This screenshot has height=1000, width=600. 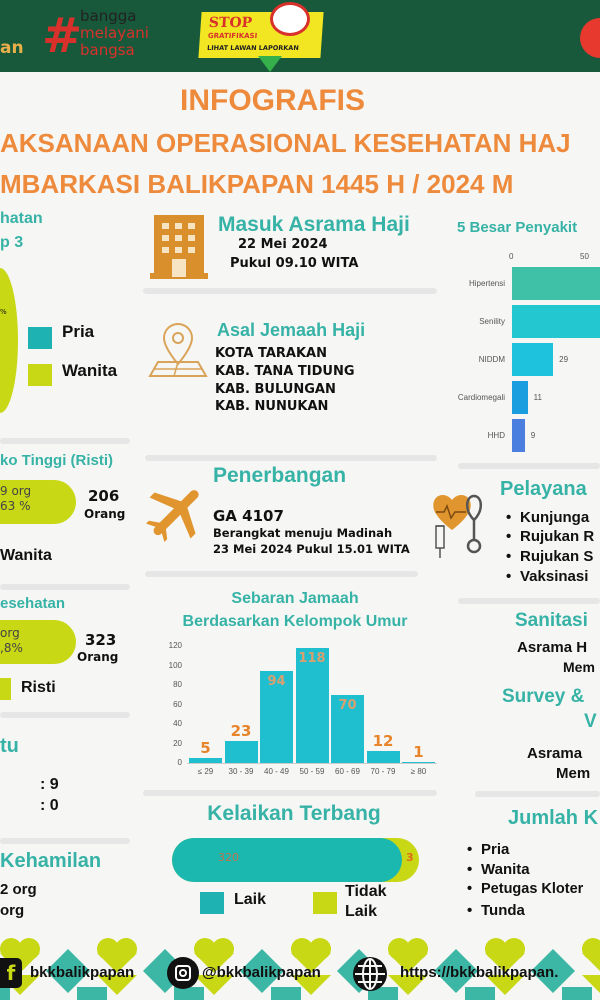 What do you see at coordinates (12, 910) in the screenshot?
I see `kehamilan-value-2: org` at bounding box center [12, 910].